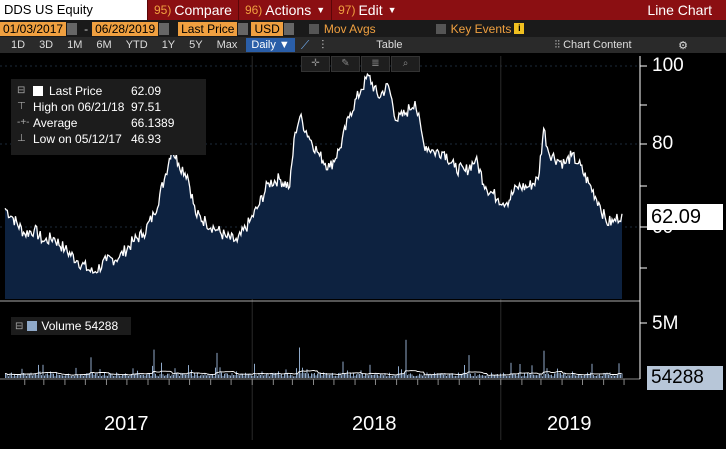 Image resolution: width=726 pixels, height=449 pixels. Describe the element at coordinates (136, 45) in the screenshot. I see `period-ytd: YTD` at that location.